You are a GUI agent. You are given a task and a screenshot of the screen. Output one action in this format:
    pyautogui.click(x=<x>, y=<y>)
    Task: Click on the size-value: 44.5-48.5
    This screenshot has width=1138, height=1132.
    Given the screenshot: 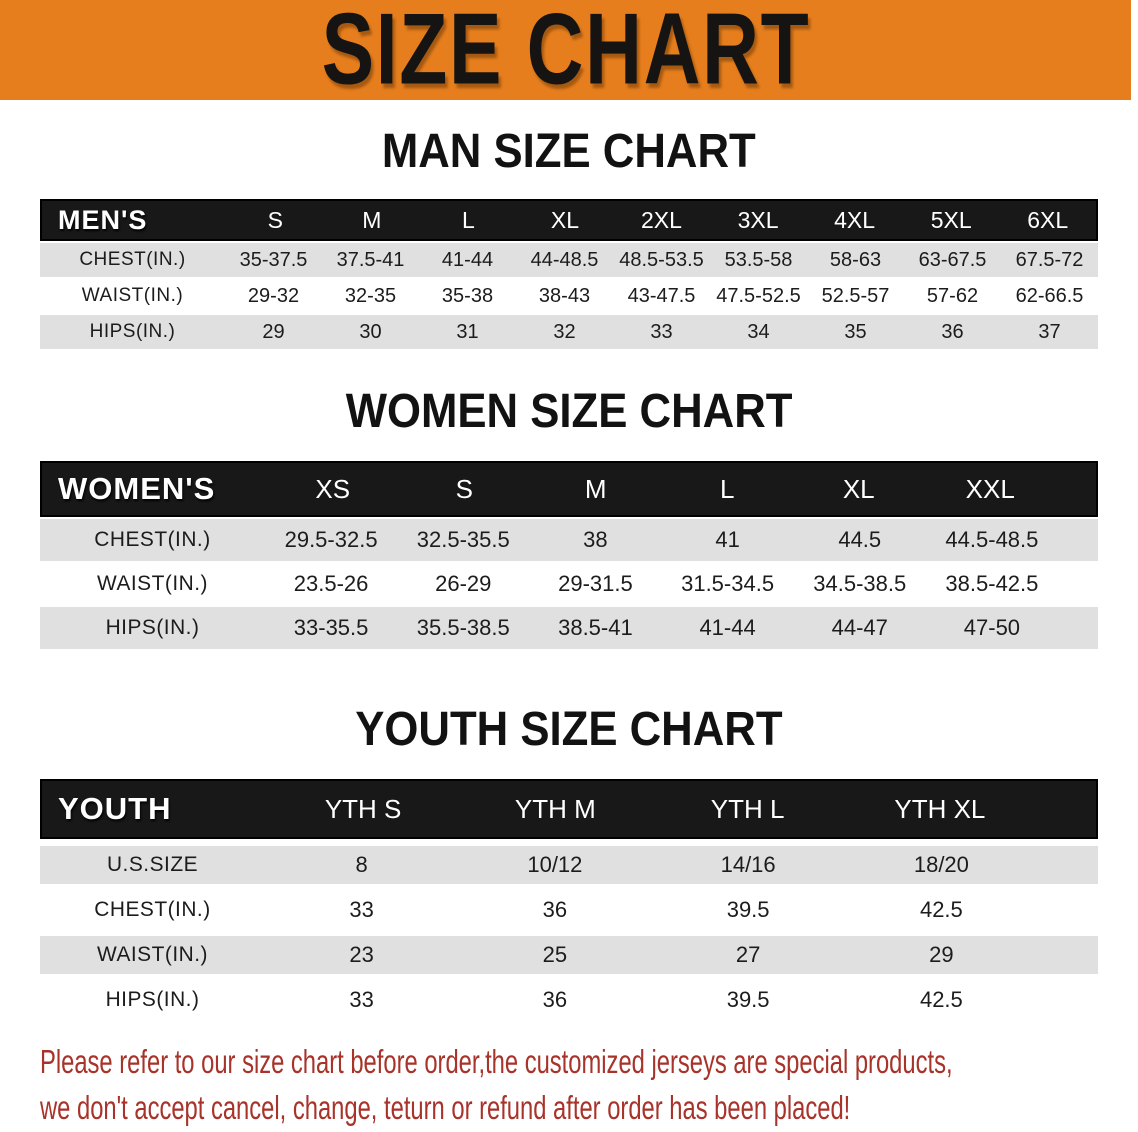 What is the action you would take?
    pyautogui.click(x=992, y=539)
    